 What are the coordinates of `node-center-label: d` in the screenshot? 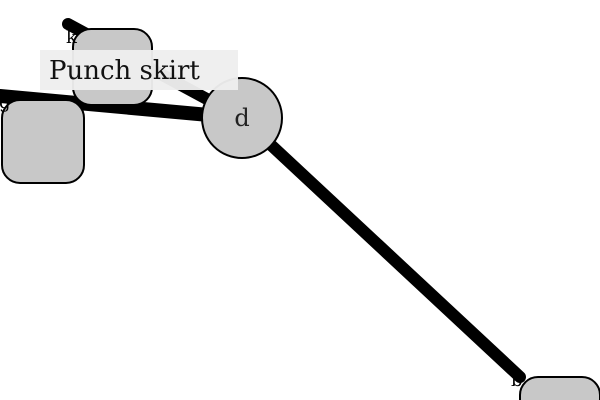 It's located at (241, 118).